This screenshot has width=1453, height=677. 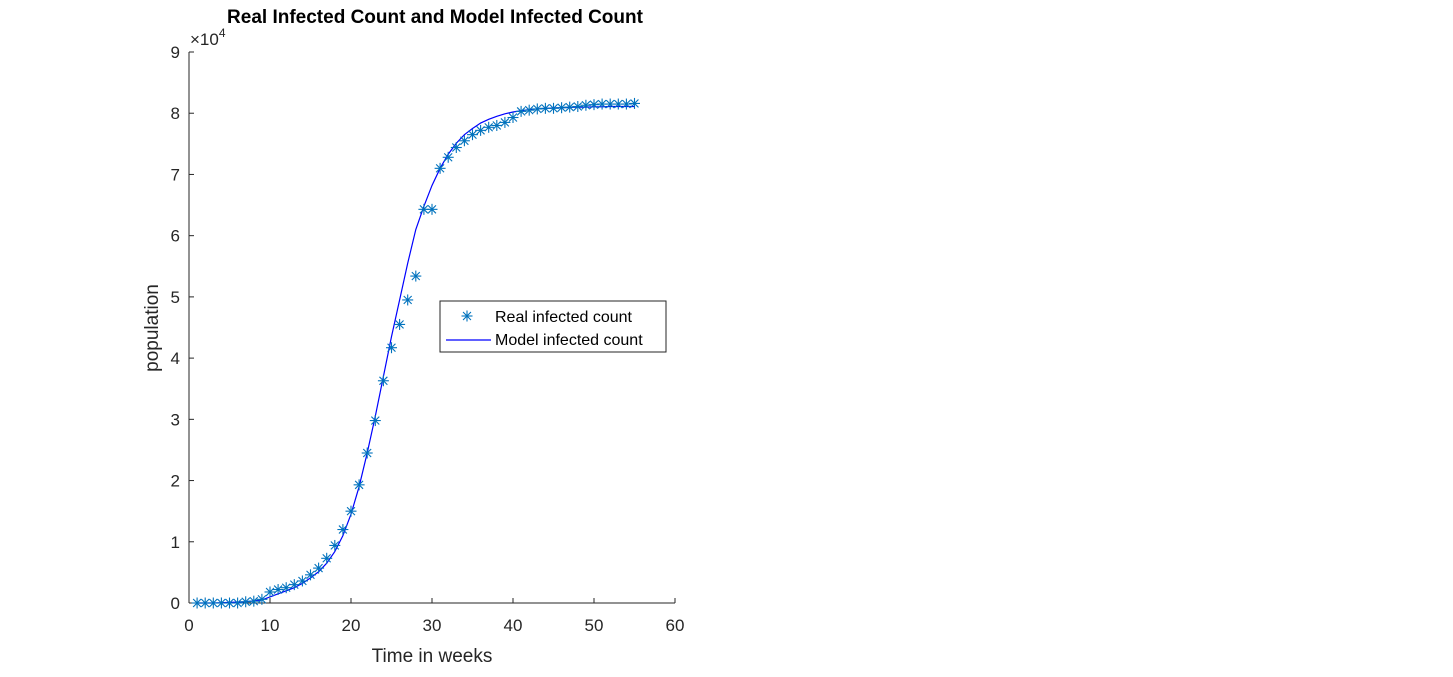 I want to click on y-tick-label: 5, so click(x=175, y=297).